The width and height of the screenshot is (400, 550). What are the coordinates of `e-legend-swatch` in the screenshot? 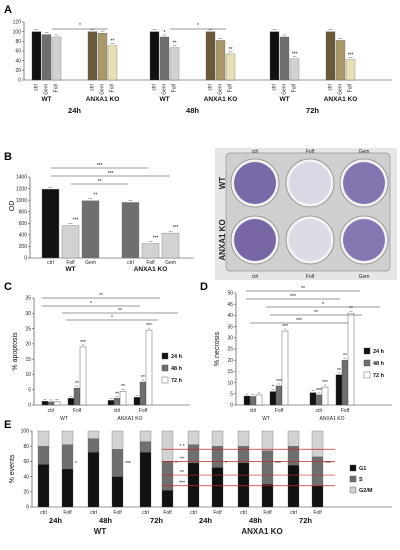 It's located at (353, 490).